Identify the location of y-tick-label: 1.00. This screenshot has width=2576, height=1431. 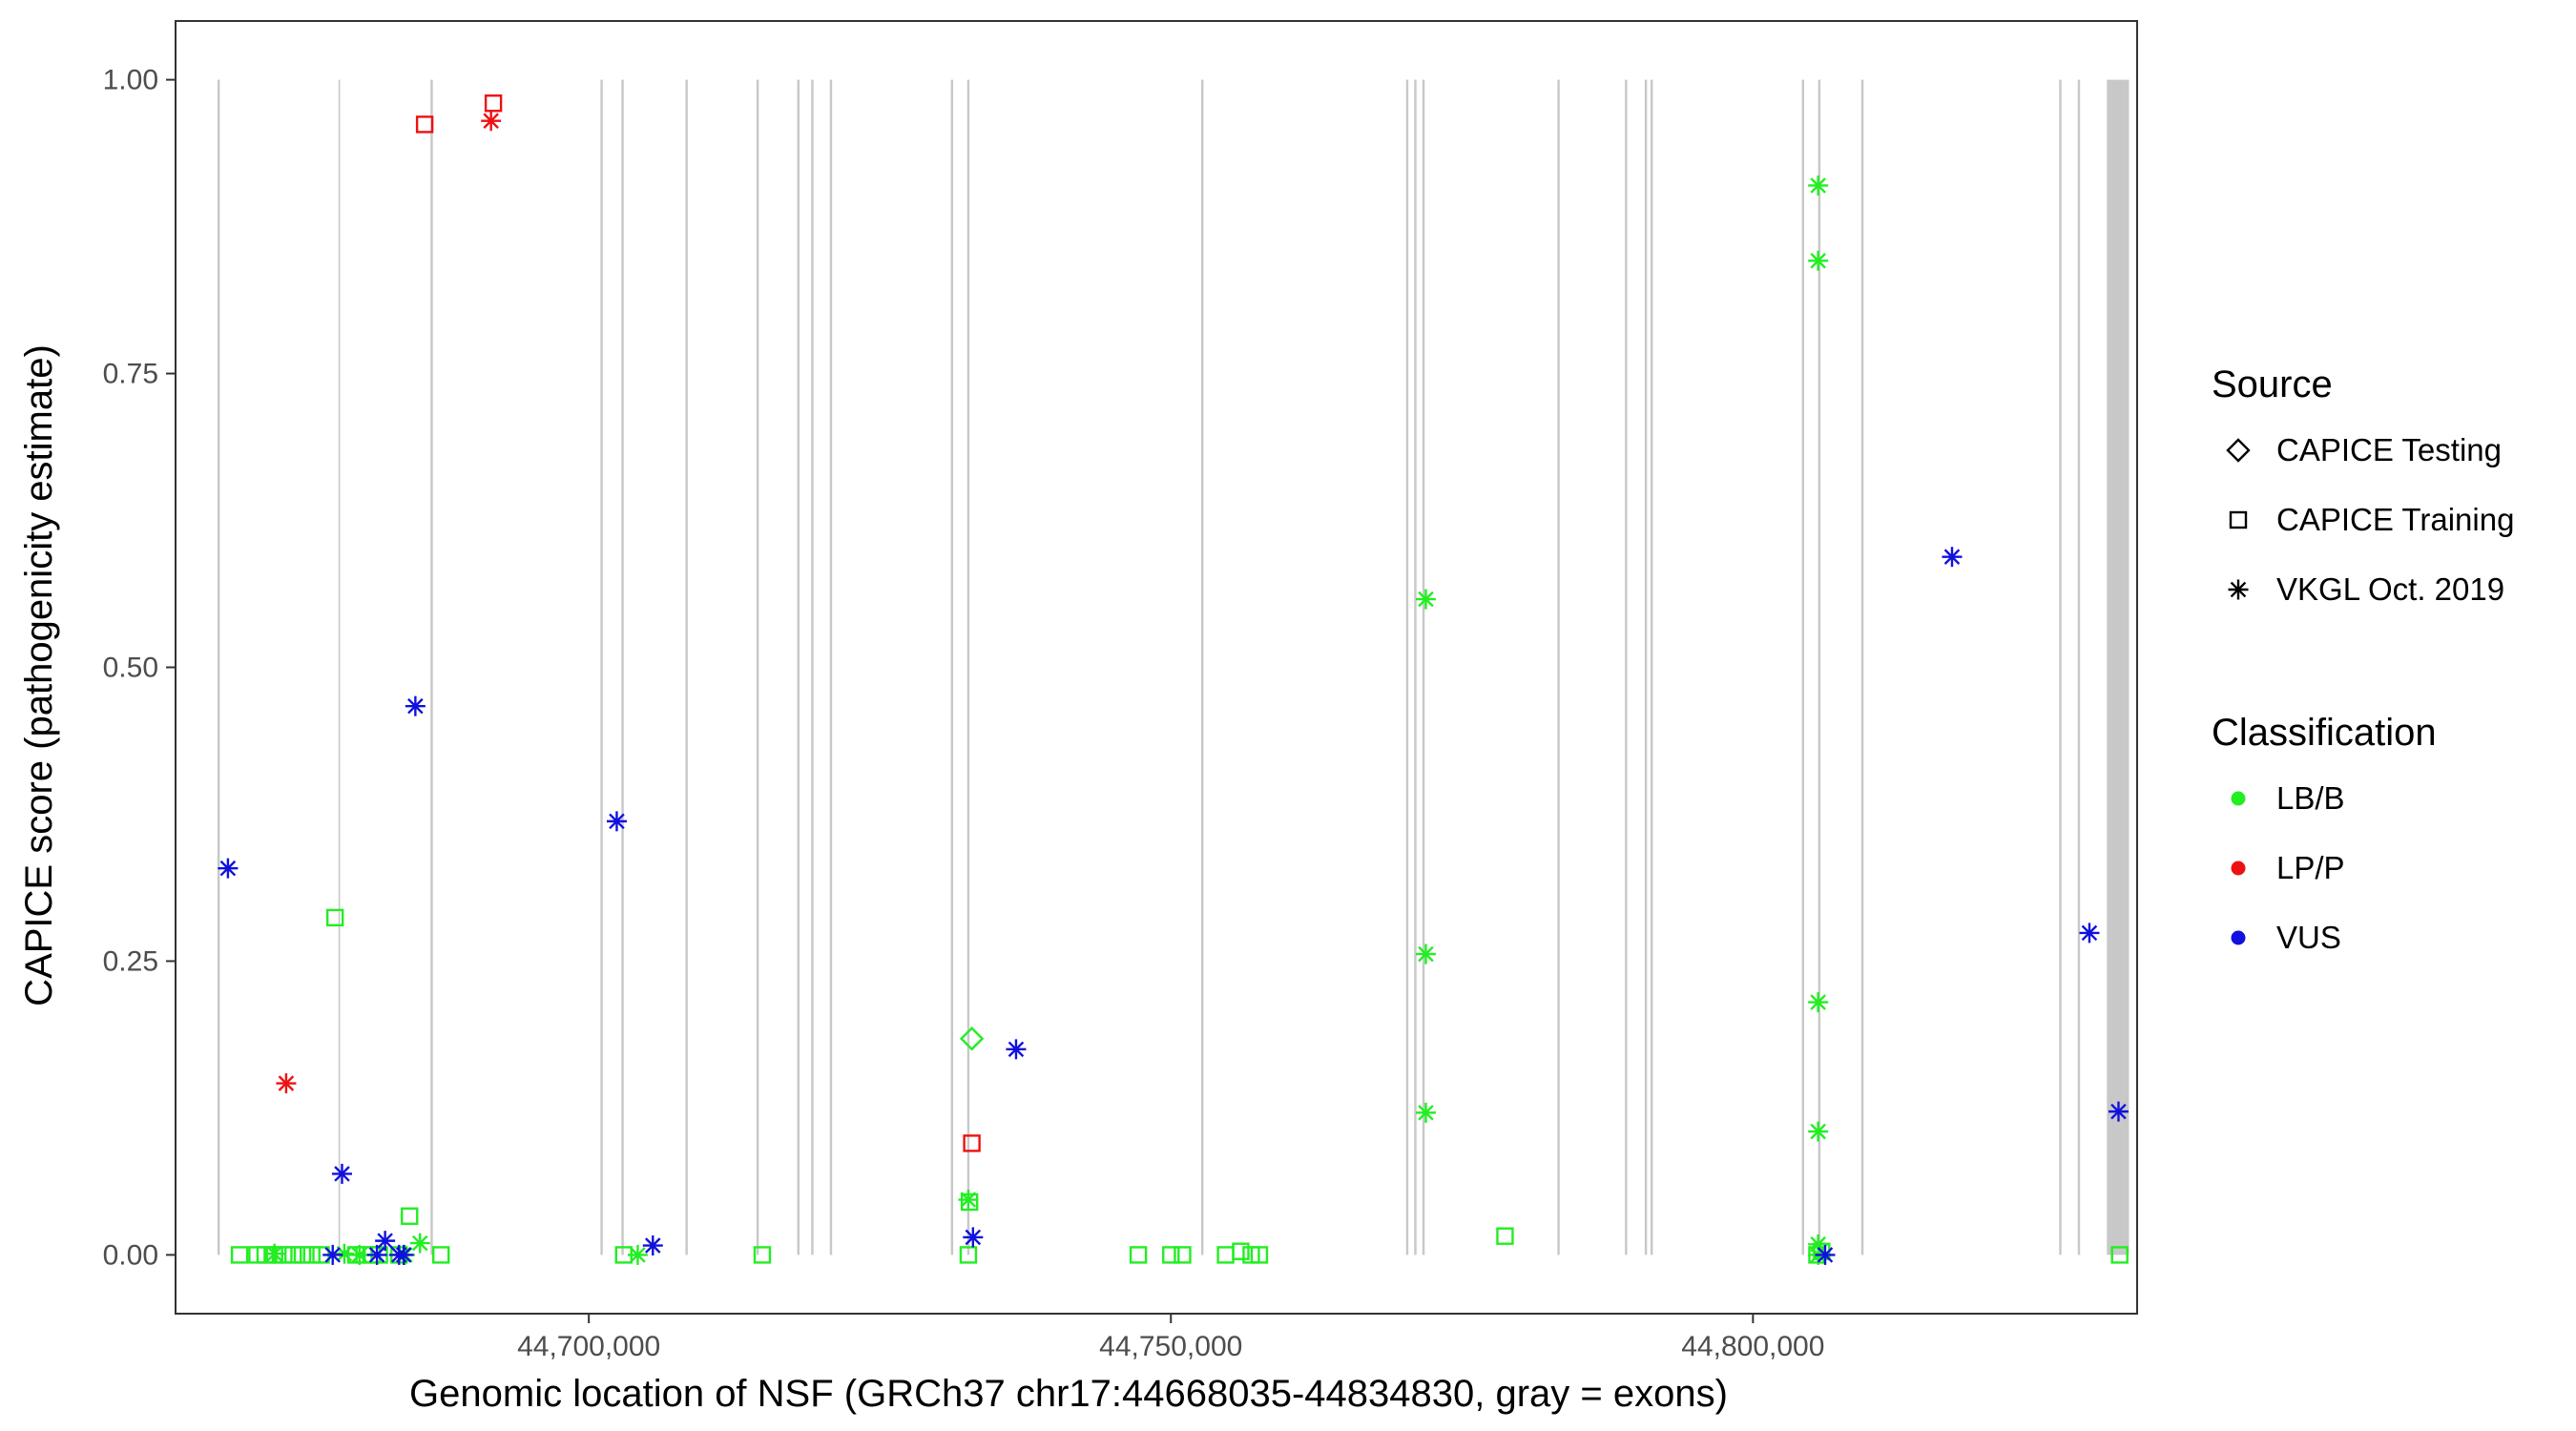
(130, 80).